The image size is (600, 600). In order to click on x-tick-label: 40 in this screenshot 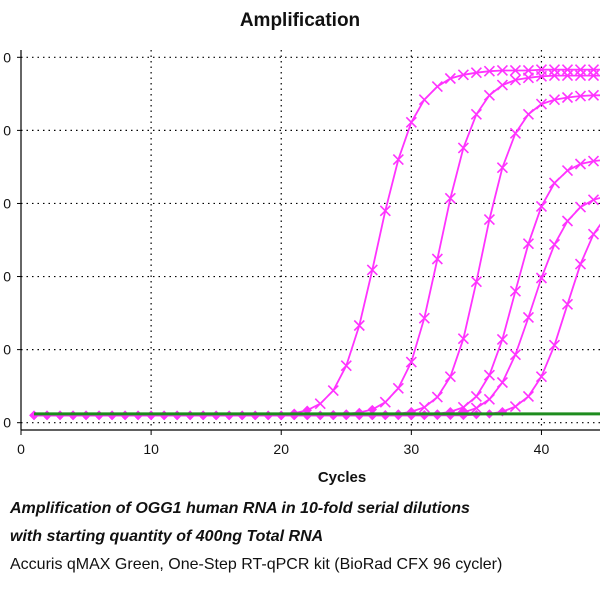, I will do `click(542, 449)`.